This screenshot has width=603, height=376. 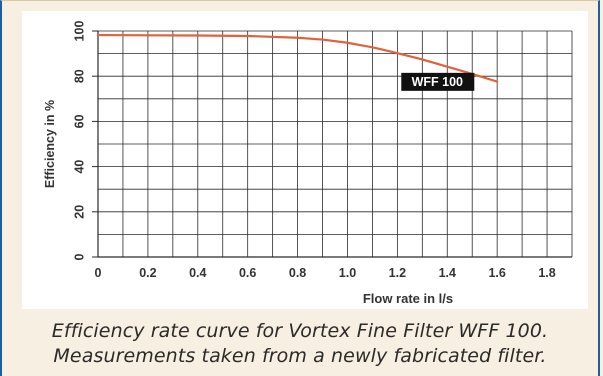 I want to click on x-axis-title: Flow rate in l/s, so click(x=408, y=298).